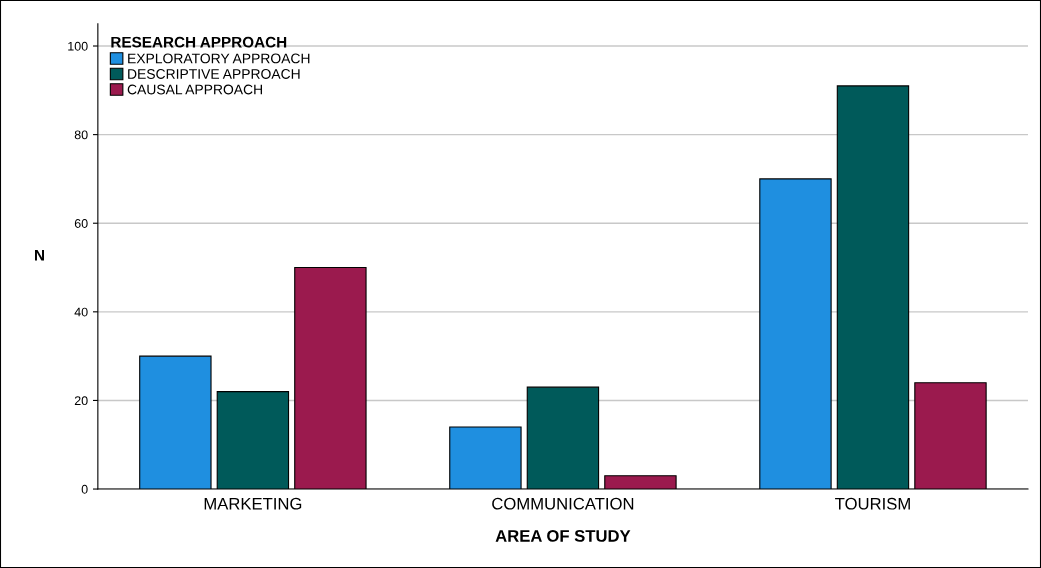 This screenshot has width=1041, height=568. What do you see at coordinates (39, 255) in the screenshot?
I see `y-axis-title: N` at bounding box center [39, 255].